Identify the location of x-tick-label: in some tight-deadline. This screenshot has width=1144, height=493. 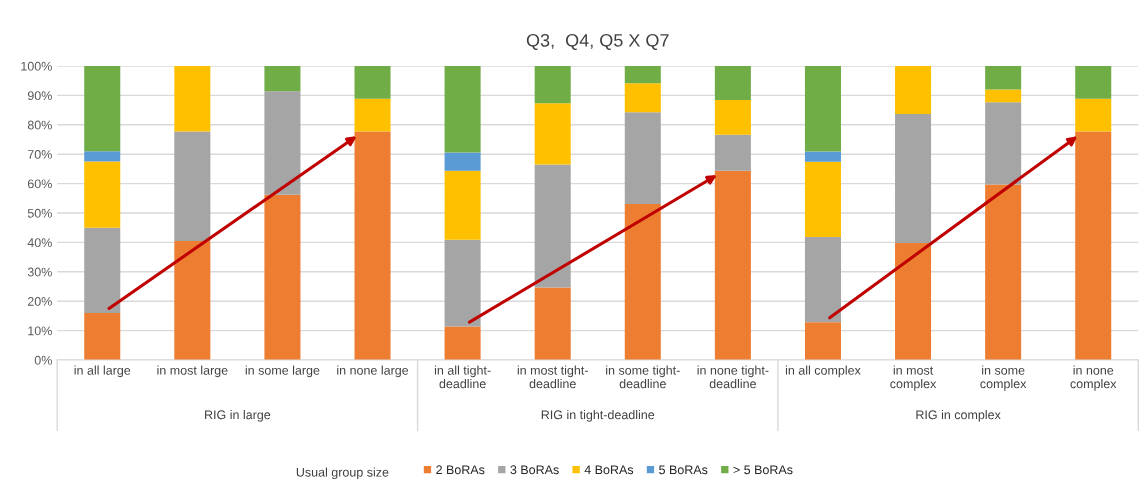
(643, 377).